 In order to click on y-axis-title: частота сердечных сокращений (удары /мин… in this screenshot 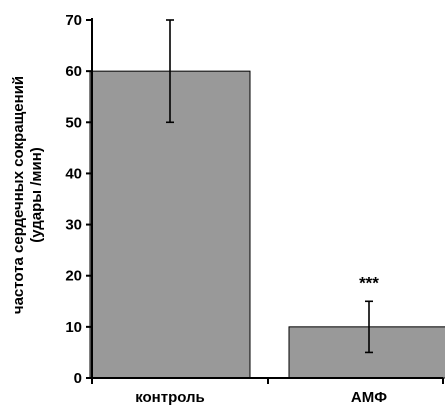, I will do `click(27, 195)`.